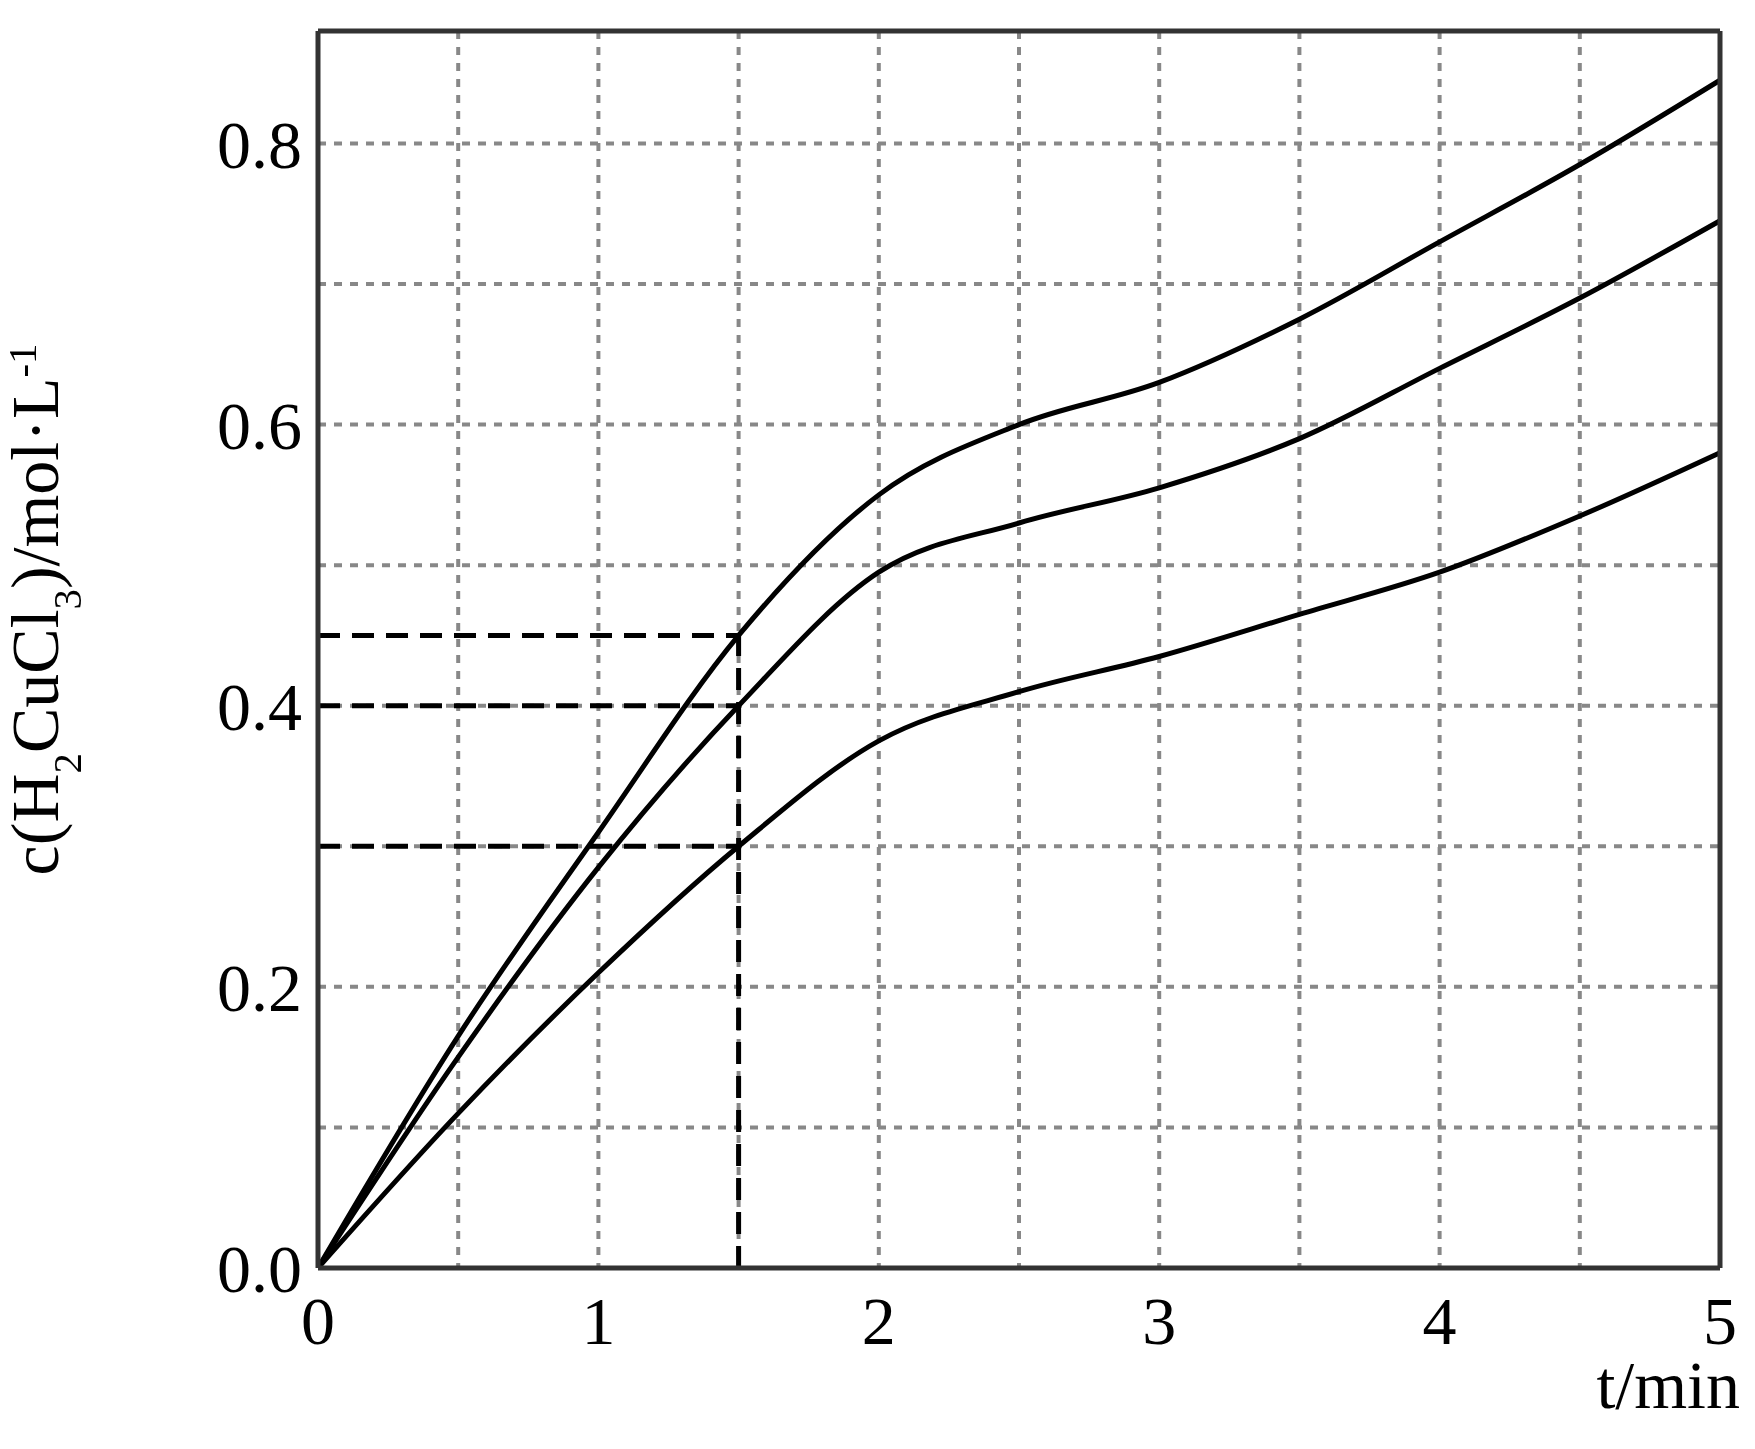 This screenshot has height=1449, width=1755. Describe the element at coordinates (318, 1321) in the screenshot. I see `x-tick-label: 0` at that location.